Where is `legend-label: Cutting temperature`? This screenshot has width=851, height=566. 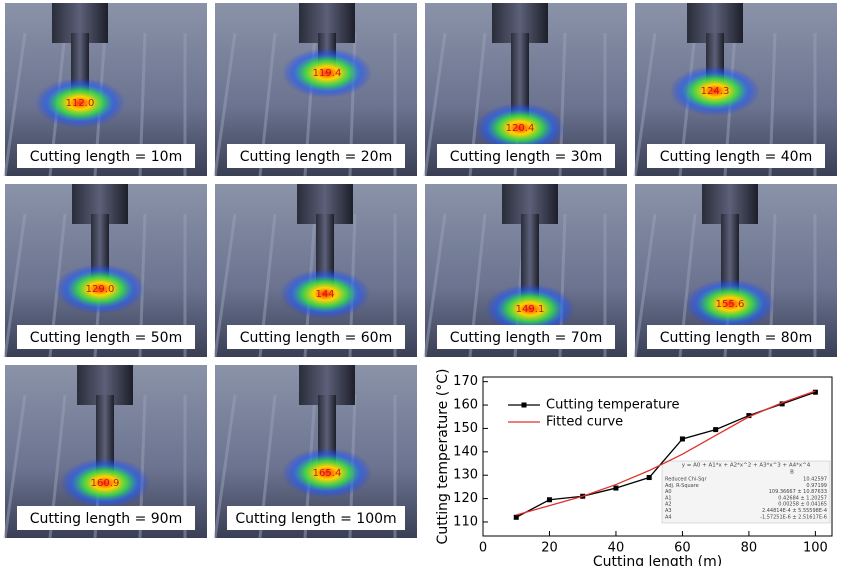
legend-label: Cutting temperature is located at coordinates (612, 405).